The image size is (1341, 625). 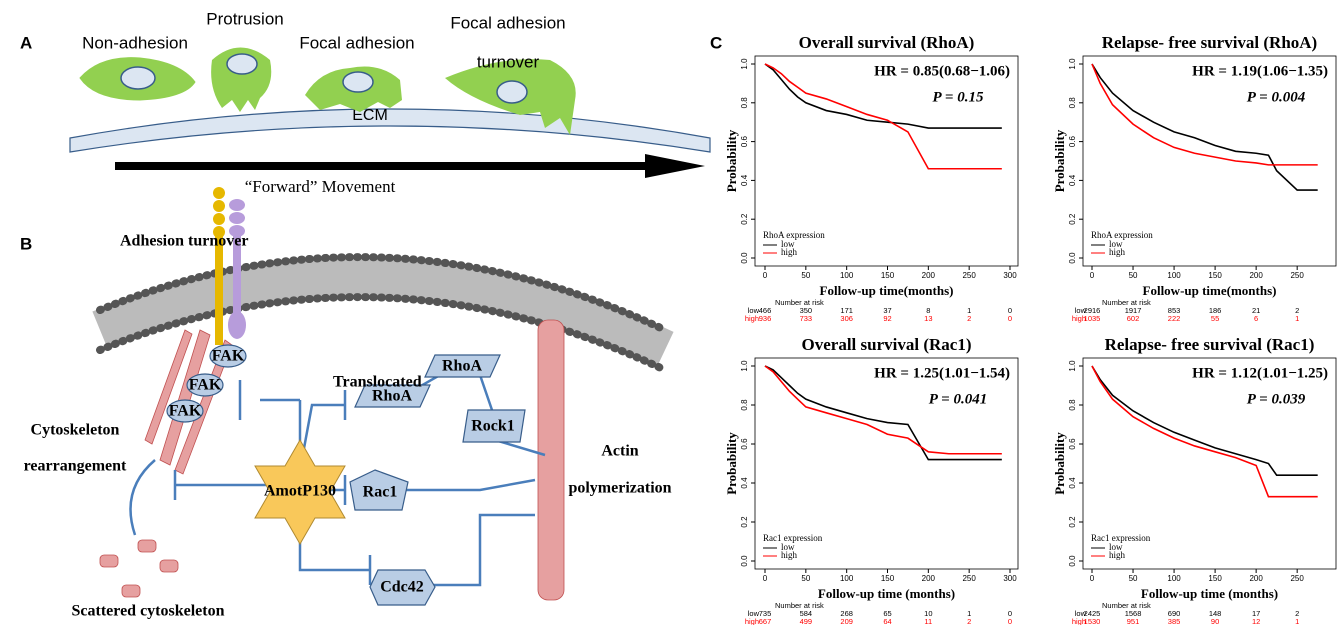 I want to click on hr-annotation: HR = 1.19(1.06−1.35), so click(x=1260, y=71).